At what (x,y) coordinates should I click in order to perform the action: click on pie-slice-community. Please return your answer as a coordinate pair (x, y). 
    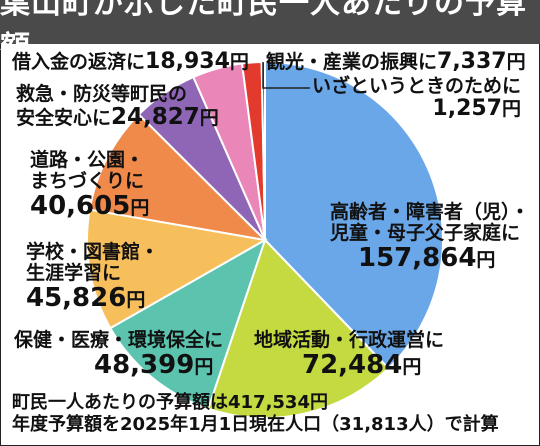
    Looking at the image, I should click on (298, 328).